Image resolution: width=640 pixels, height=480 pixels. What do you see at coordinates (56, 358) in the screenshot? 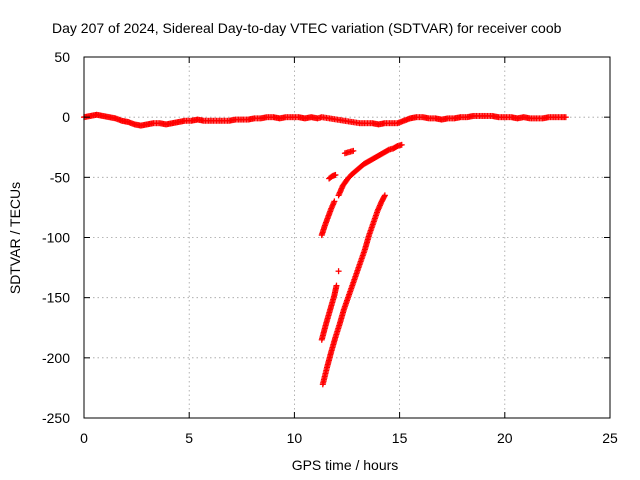
I see `y-tick-label: -200` at bounding box center [56, 358].